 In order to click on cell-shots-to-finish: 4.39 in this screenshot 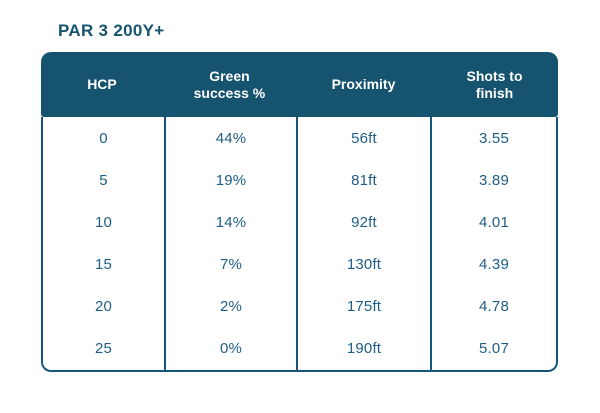, I will do `click(493, 264)`.